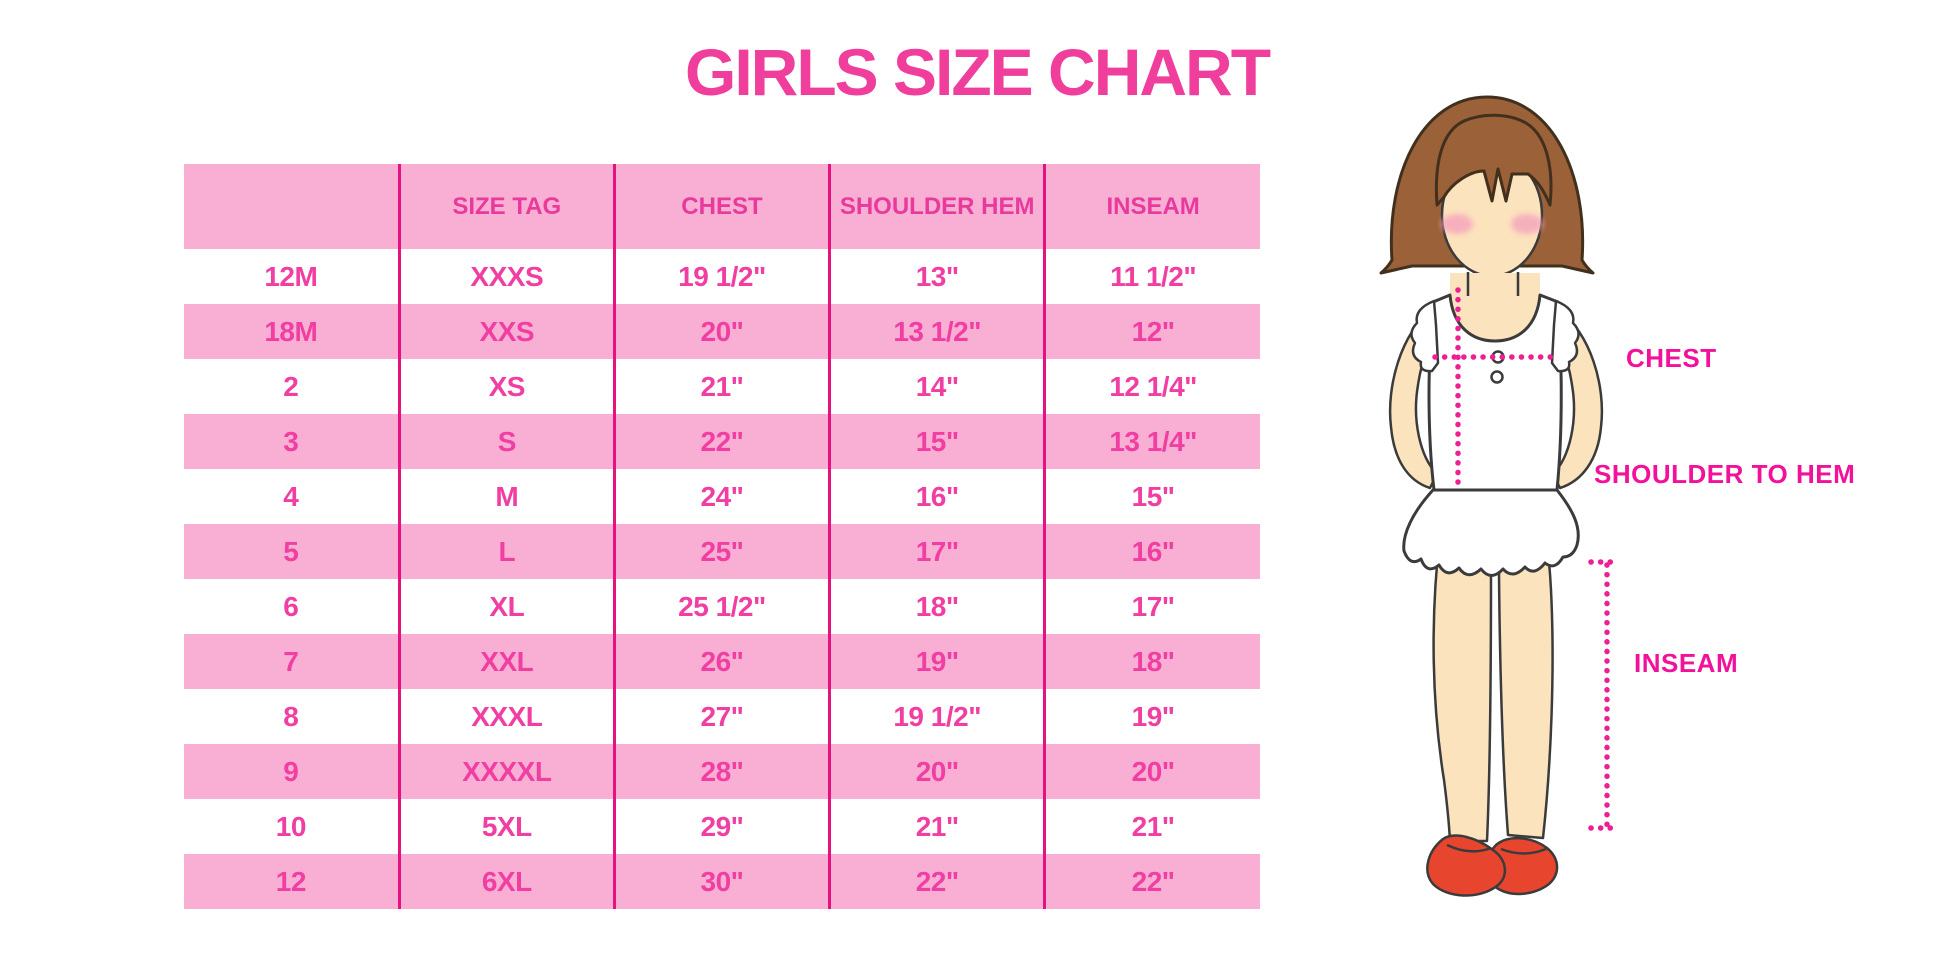 This screenshot has width=1946, height=973. I want to click on table-cell: 25", so click(723, 551).